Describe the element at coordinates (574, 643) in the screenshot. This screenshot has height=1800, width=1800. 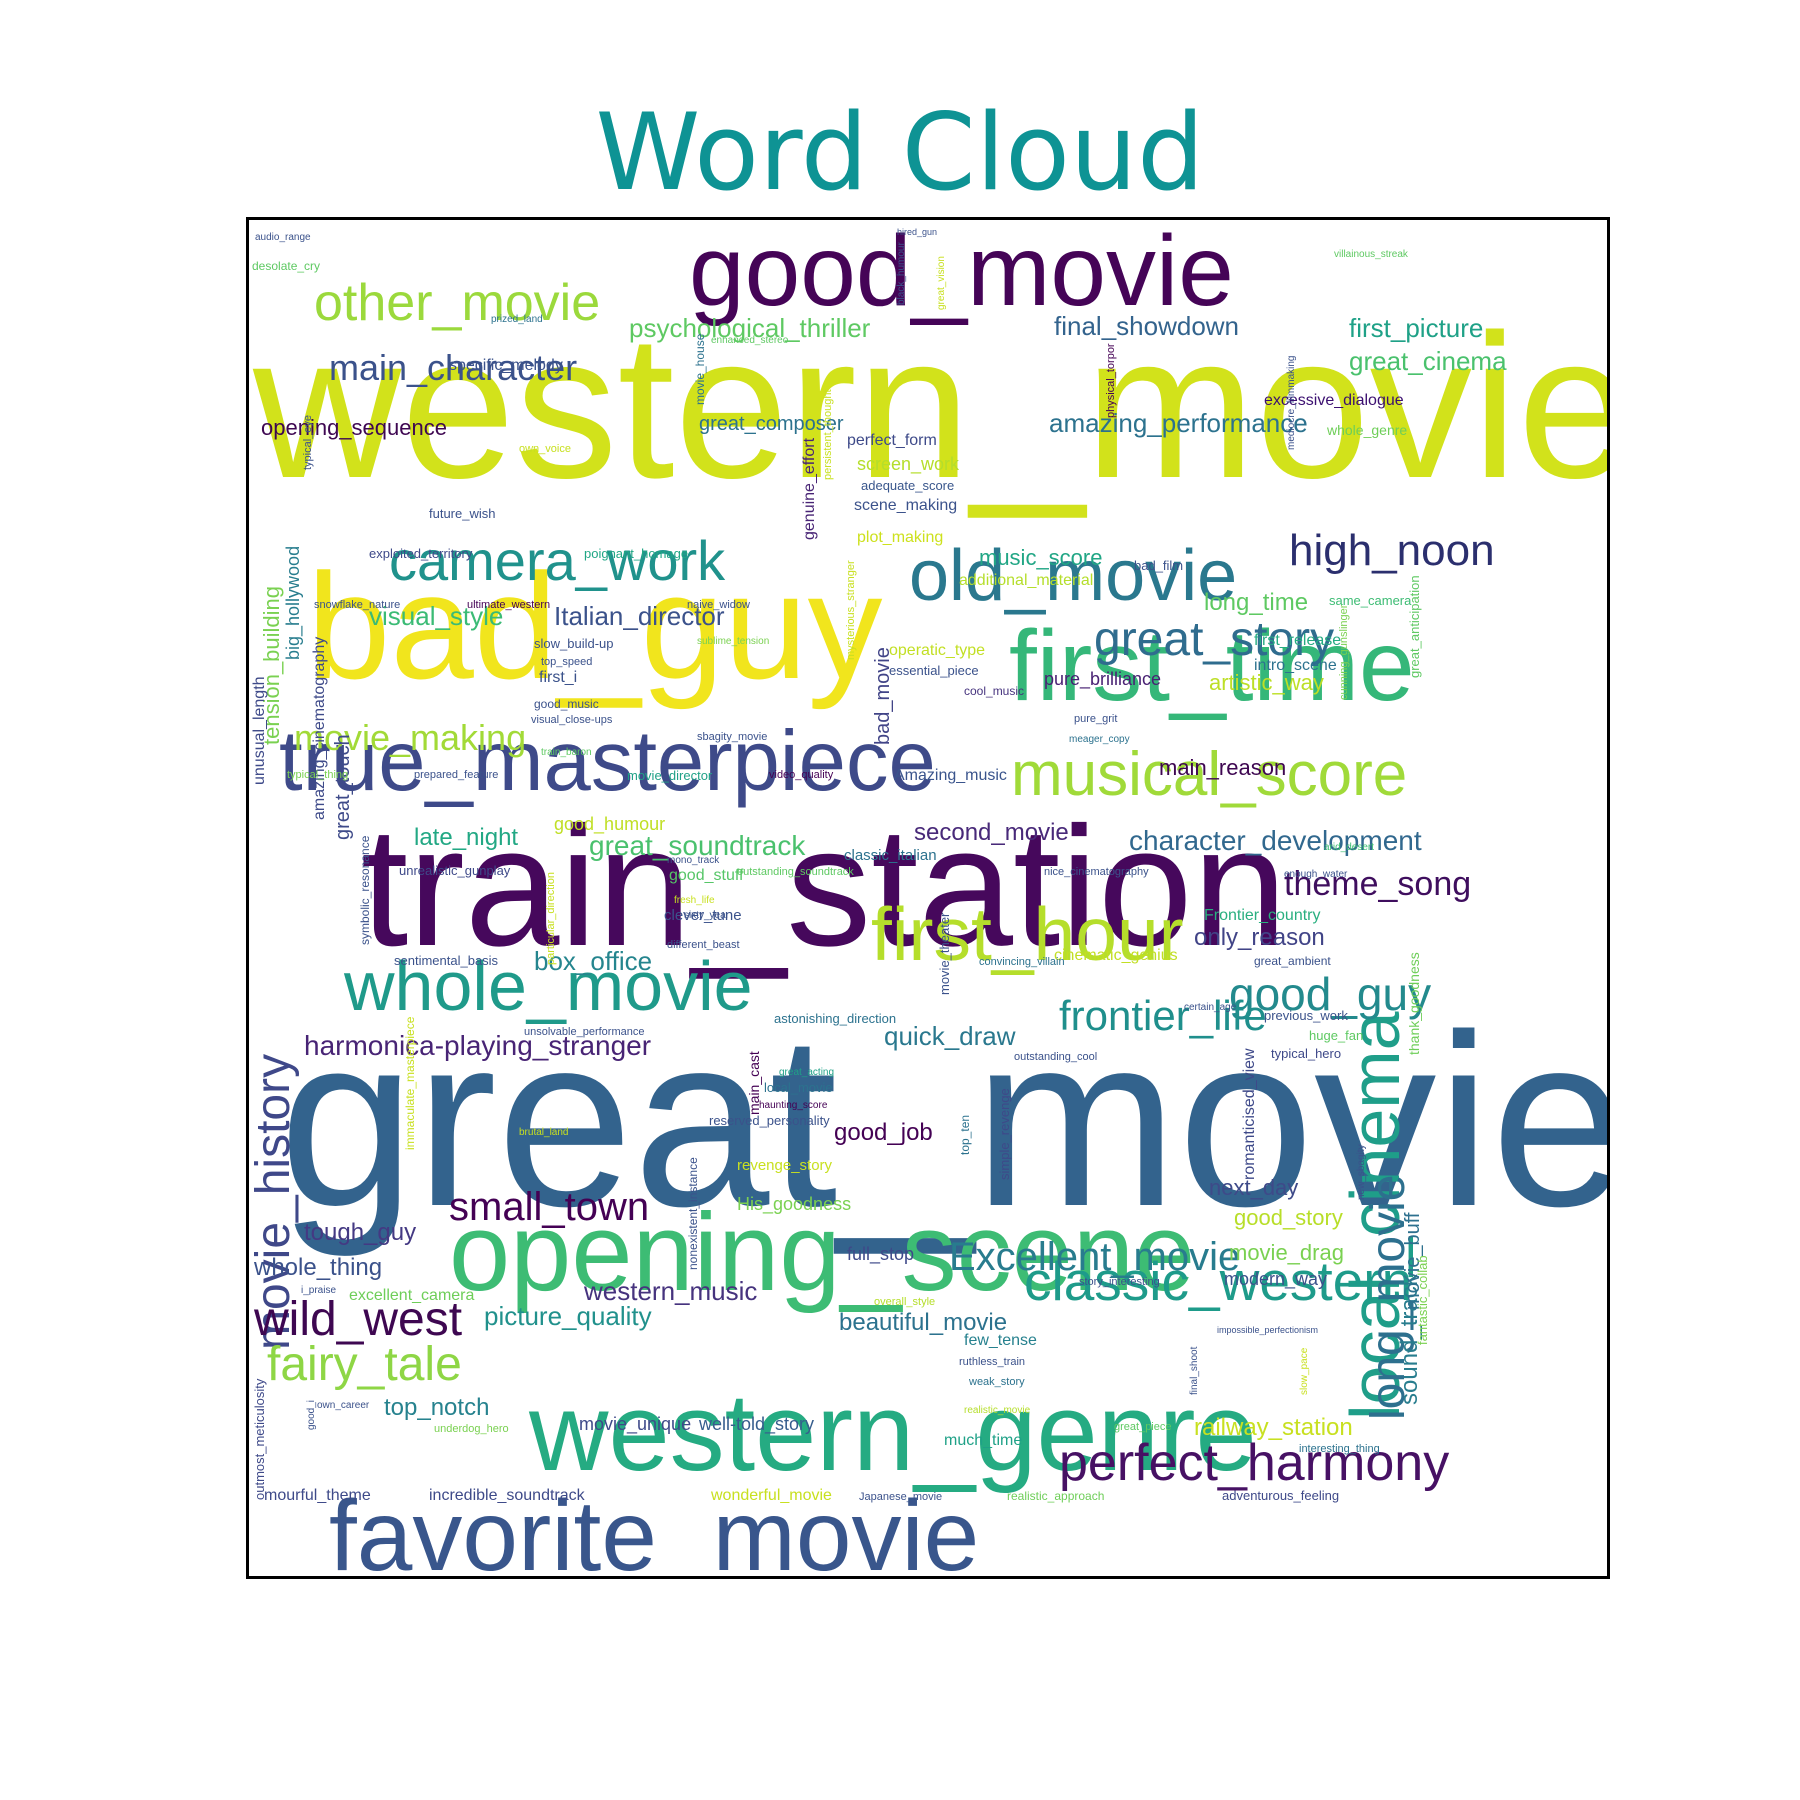
I see `word-slow-build-up: slow_build-up` at that location.